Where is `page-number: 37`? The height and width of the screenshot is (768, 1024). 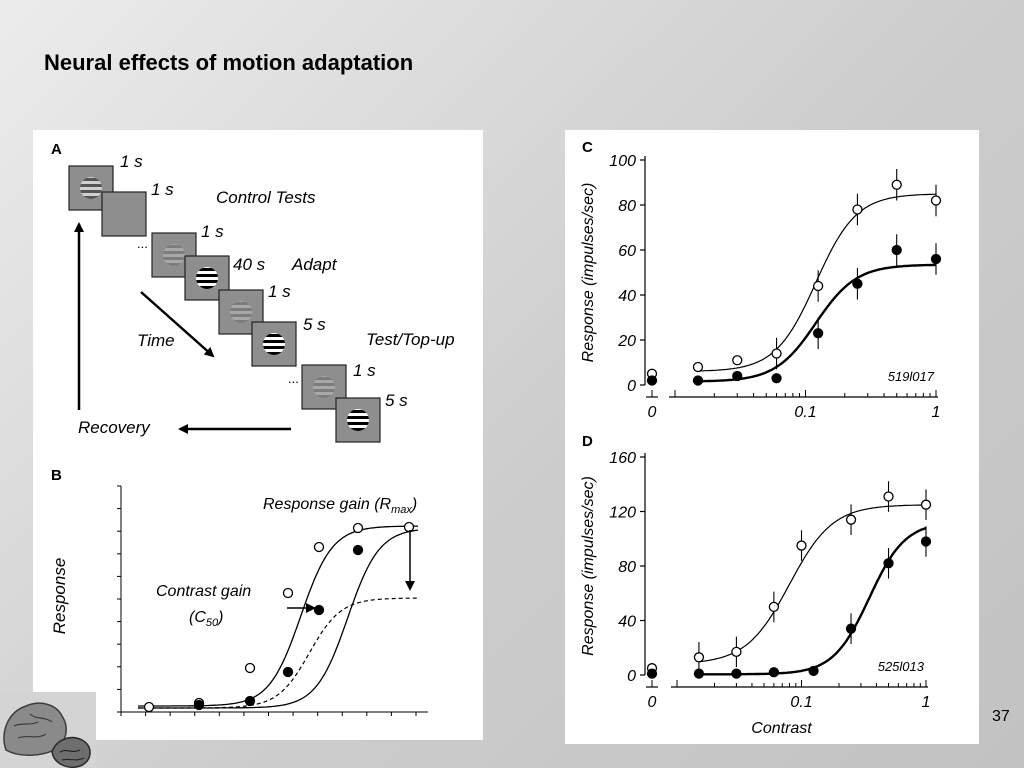 page-number: 37 is located at coordinates (1001, 716).